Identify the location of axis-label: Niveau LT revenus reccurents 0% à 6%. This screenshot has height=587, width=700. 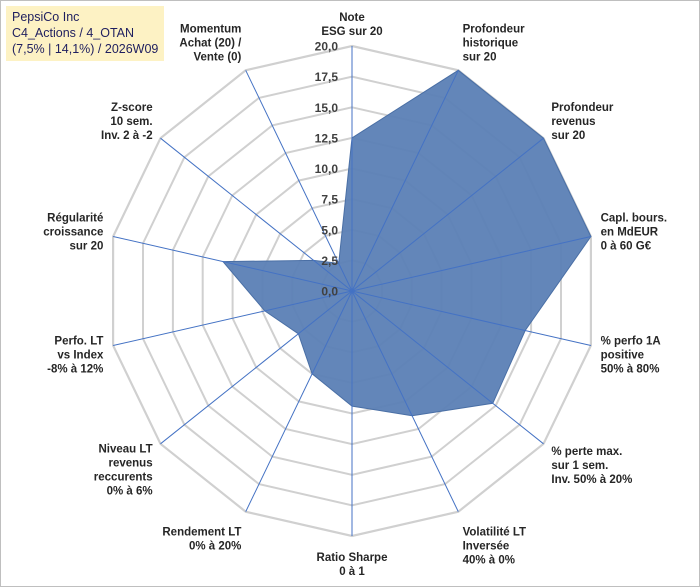
(123, 470).